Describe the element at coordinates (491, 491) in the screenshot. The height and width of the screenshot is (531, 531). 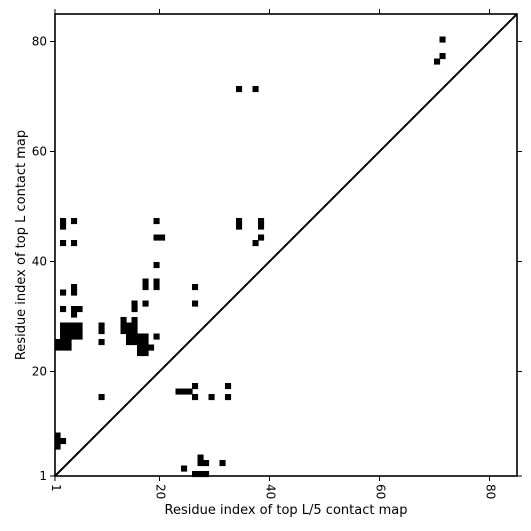
I see `x-tick-label: 80` at that location.